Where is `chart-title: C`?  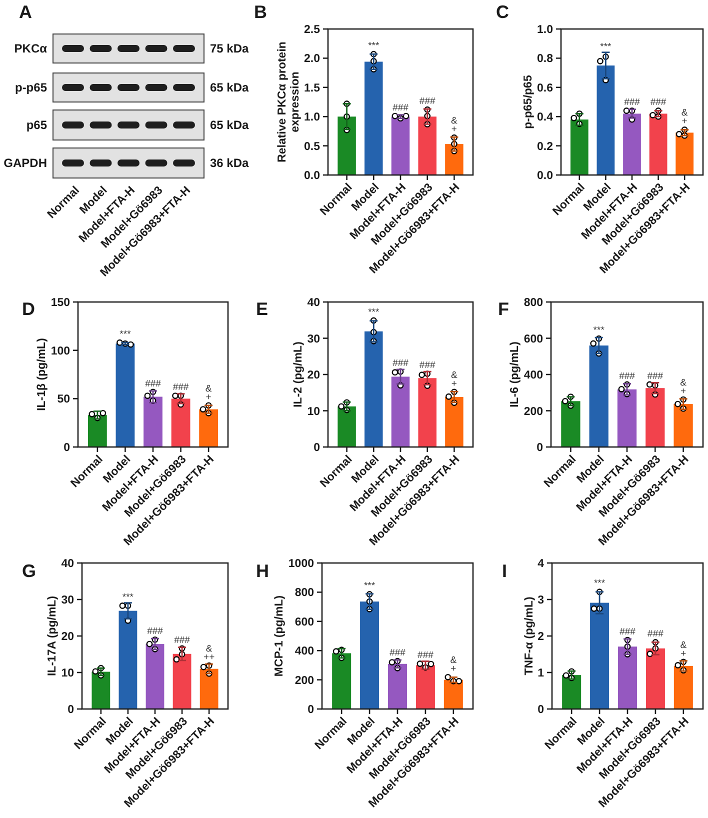 chart-title: C is located at coordinates (502, 12).